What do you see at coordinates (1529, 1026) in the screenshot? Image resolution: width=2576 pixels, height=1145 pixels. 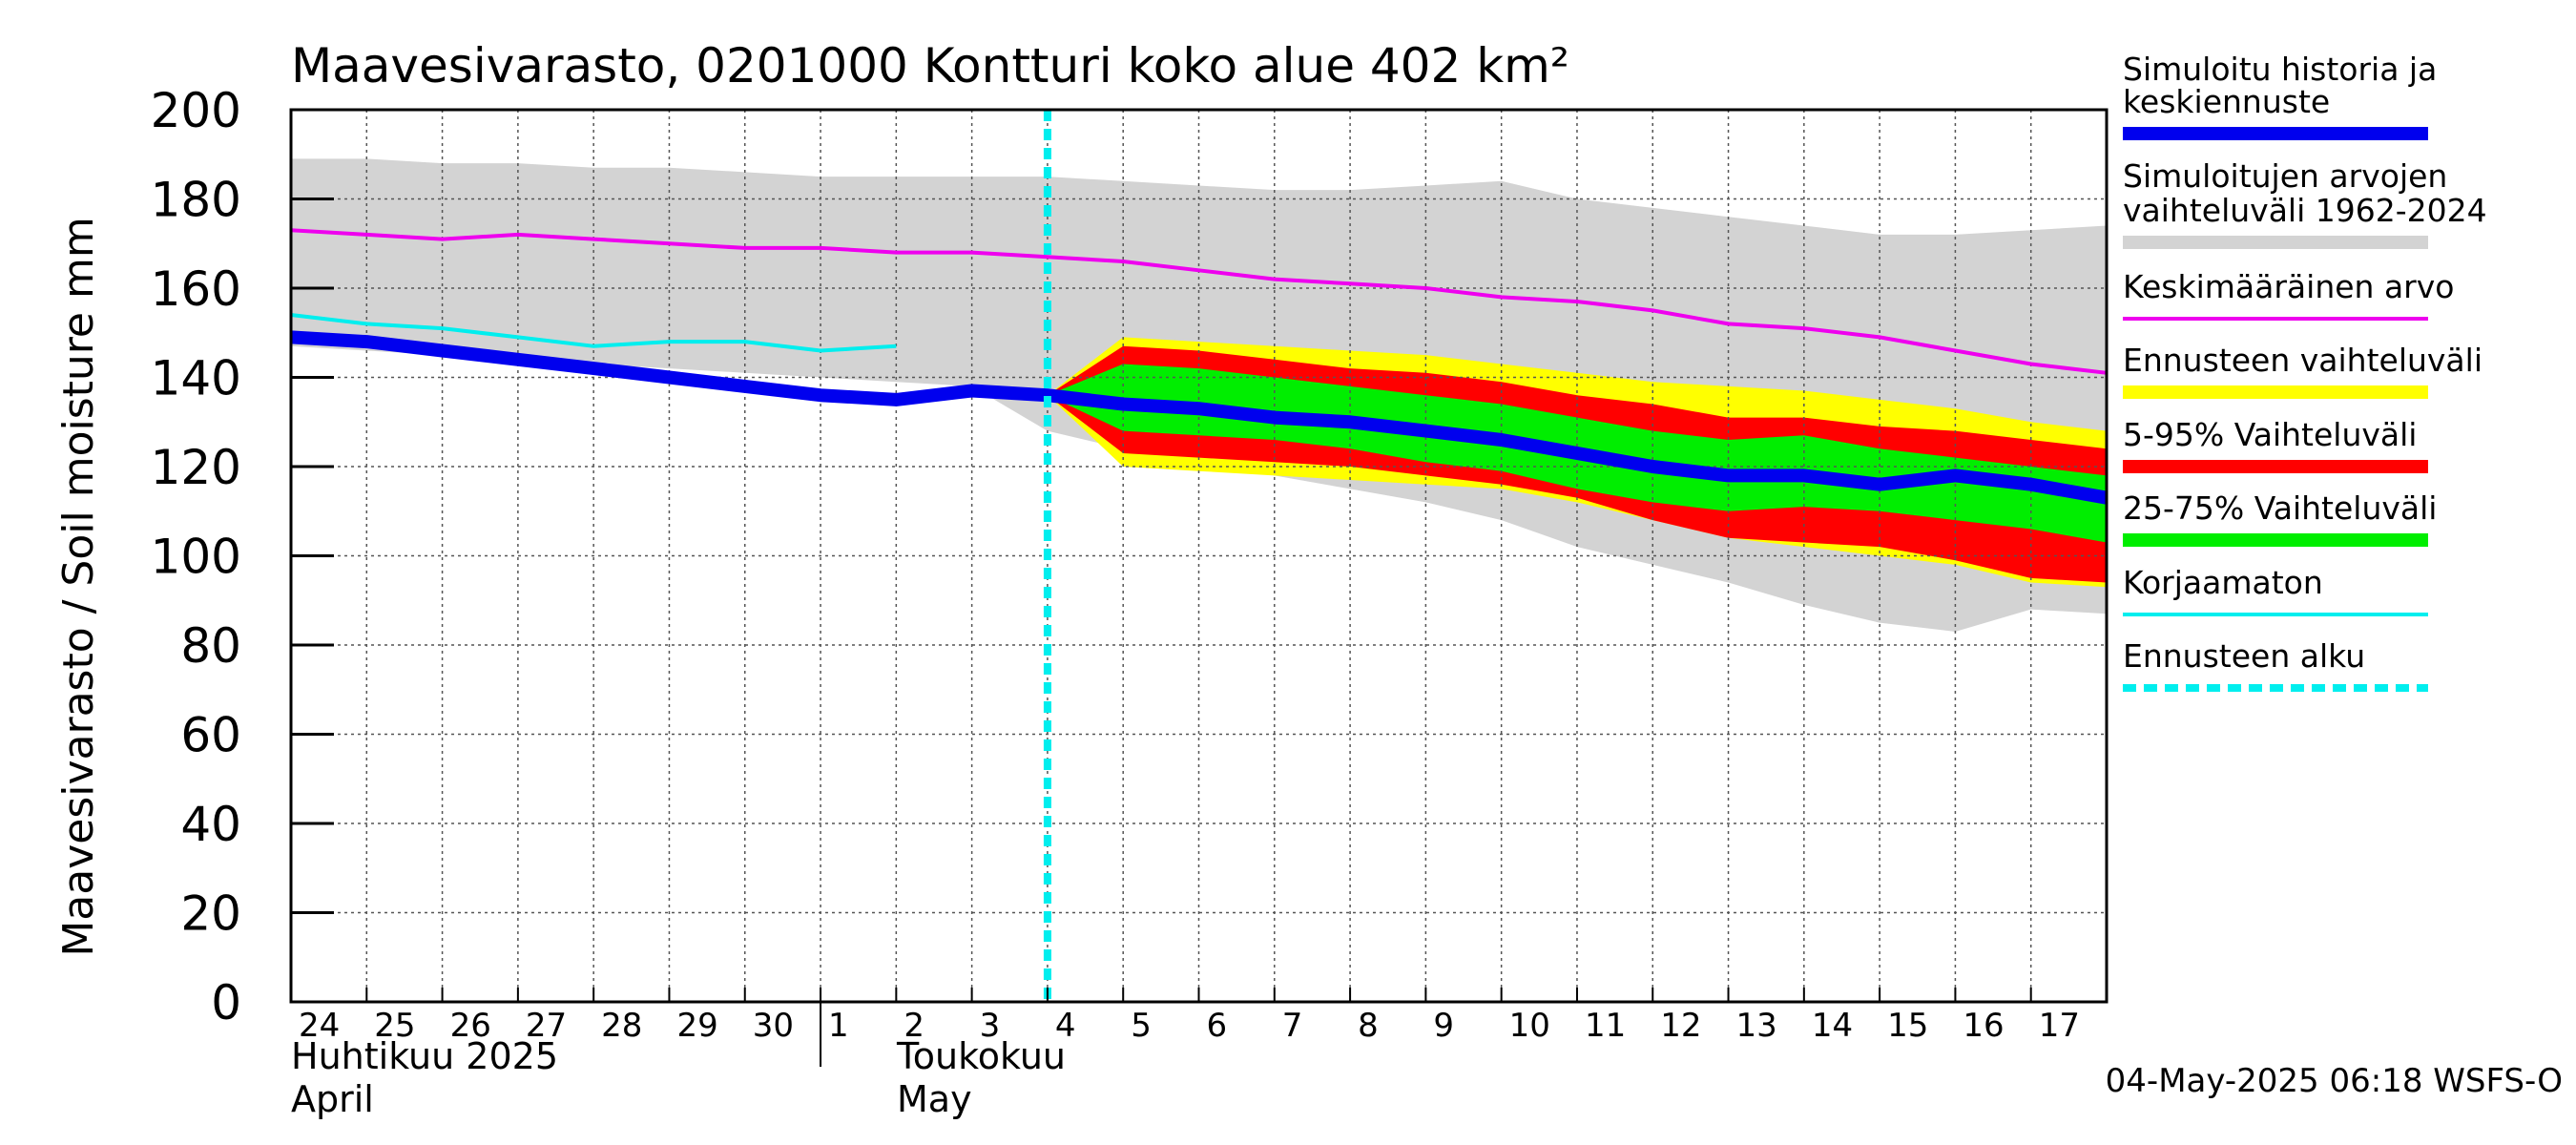 I see `x-tick-label: 10` at bounding box center [1529, 1026].